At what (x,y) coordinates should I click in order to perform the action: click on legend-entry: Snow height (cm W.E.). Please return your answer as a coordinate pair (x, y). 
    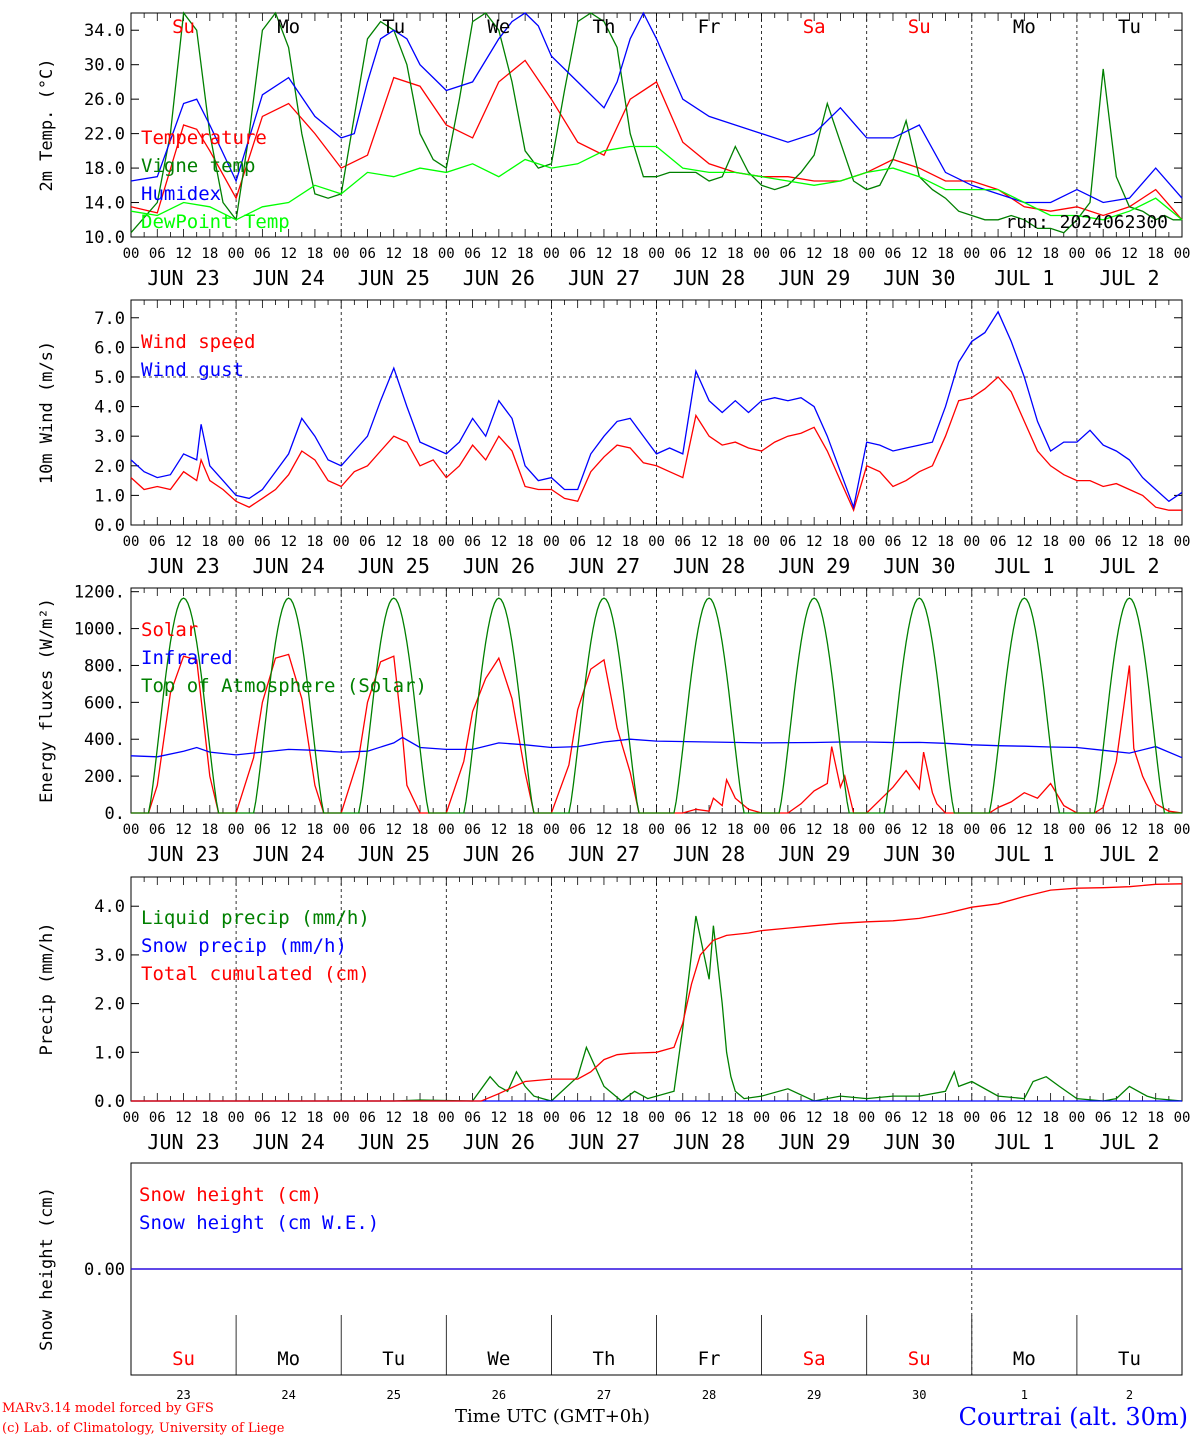
    Looking at the image, I should click on (259, 1223).